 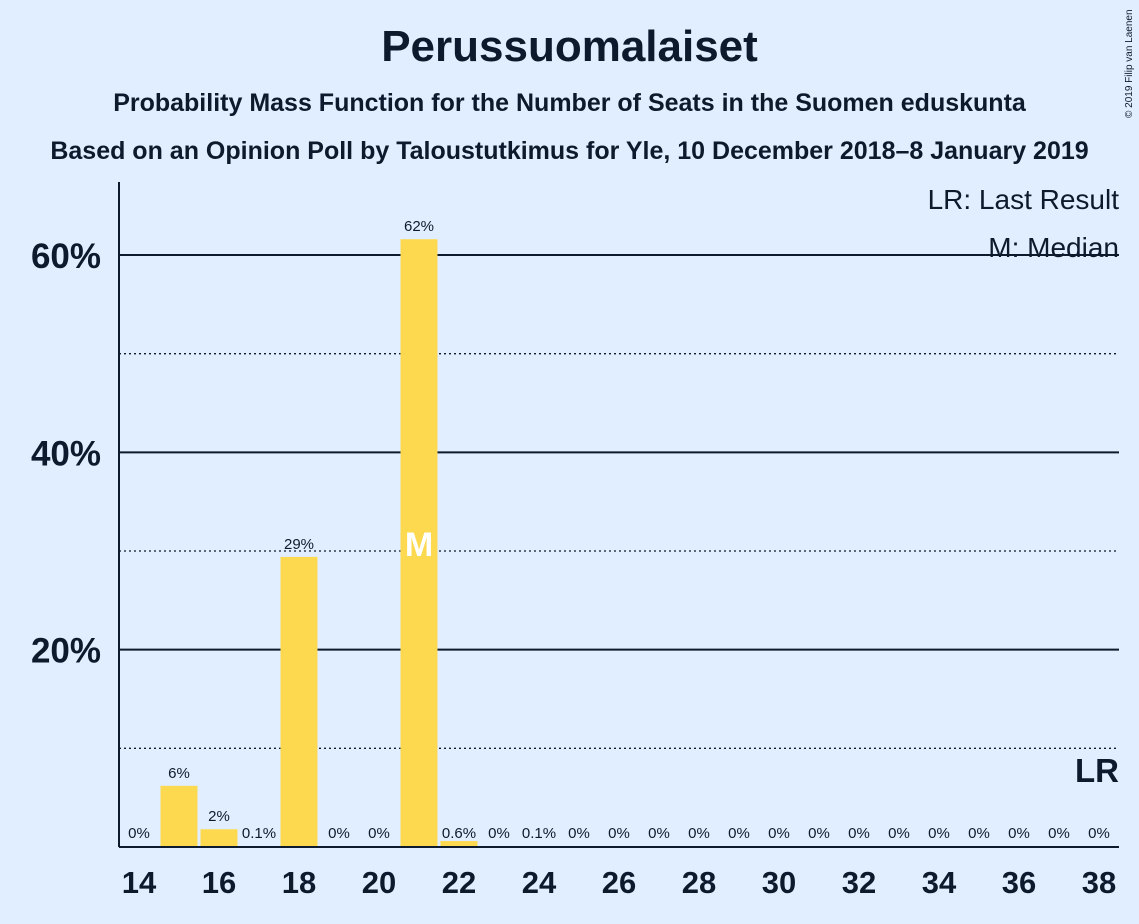 I want to click on x-tick-label: 26, so click(x=619, y=882).